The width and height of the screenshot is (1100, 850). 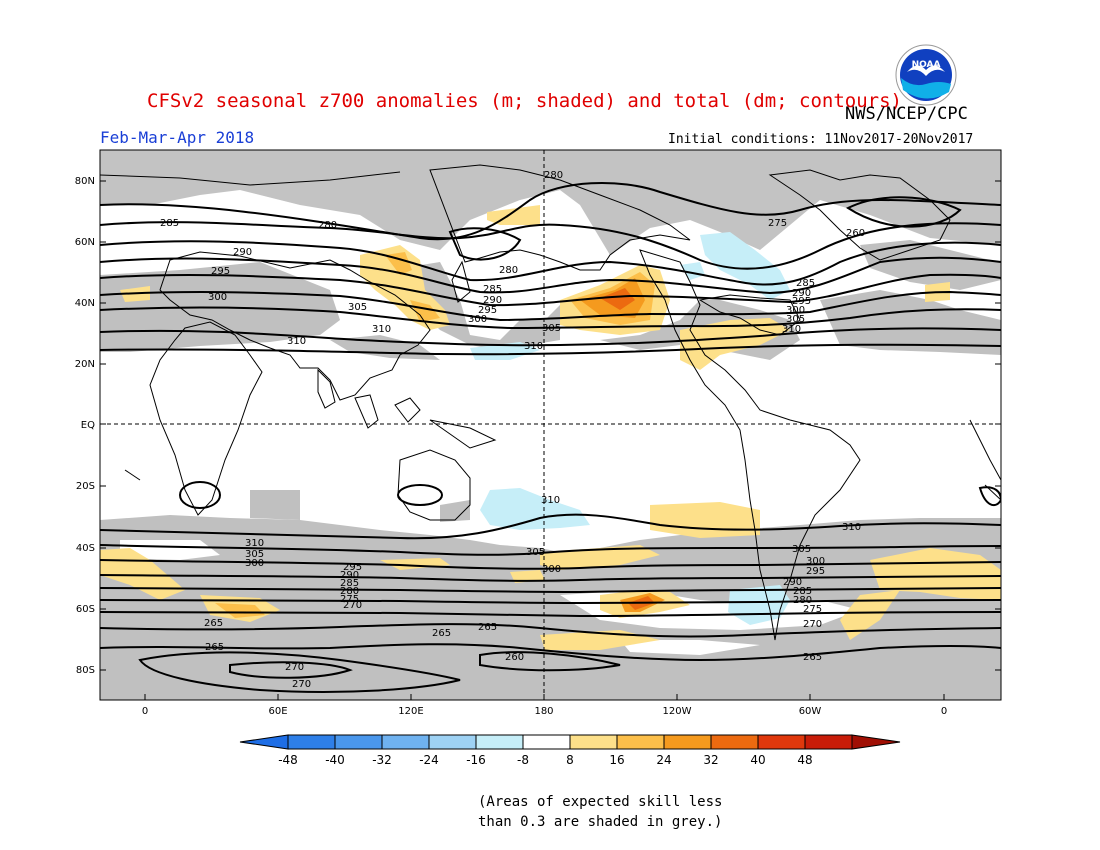 I want to click on lat-label: EQ, so click(x=88, y=425).